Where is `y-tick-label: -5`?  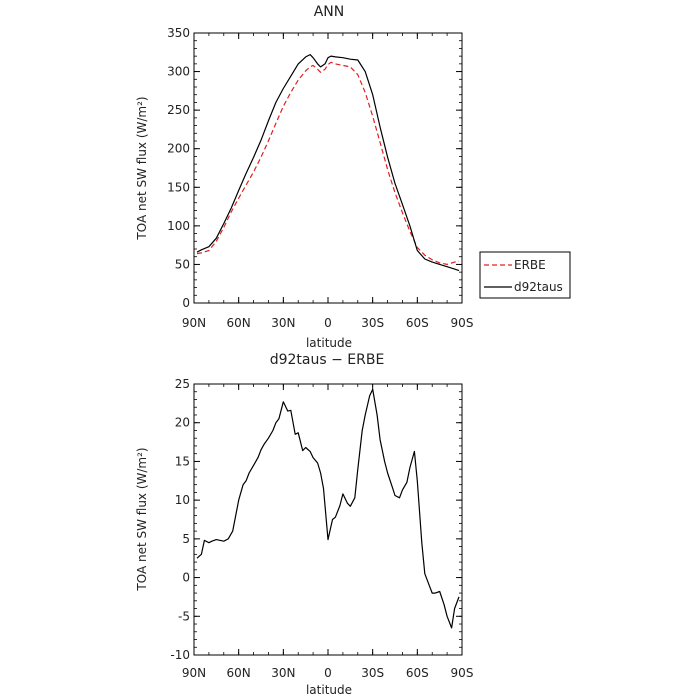
y-tick-label: -5 is located at coordinates (184, 616).